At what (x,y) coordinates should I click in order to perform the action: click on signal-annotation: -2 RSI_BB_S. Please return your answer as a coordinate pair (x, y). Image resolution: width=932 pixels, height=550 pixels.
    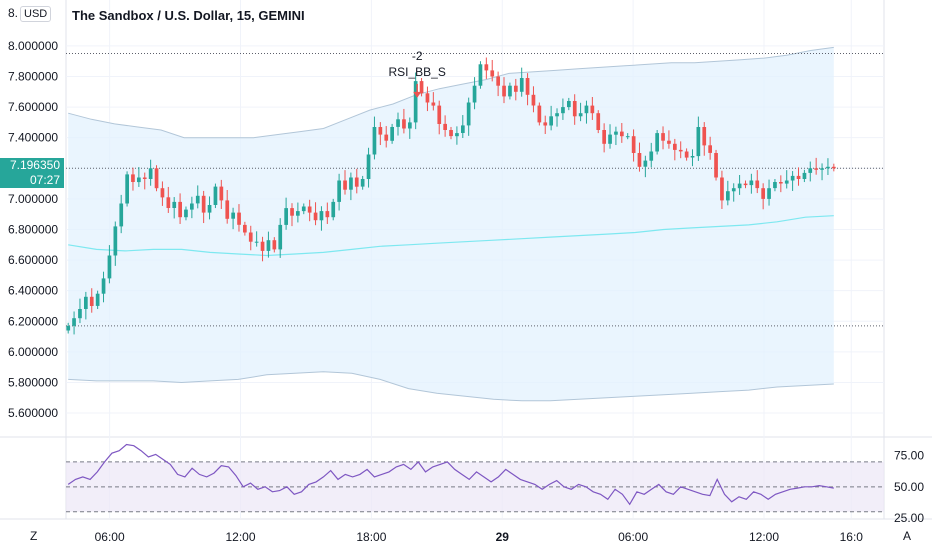
    Looking at the image, I should click on (417, 73).